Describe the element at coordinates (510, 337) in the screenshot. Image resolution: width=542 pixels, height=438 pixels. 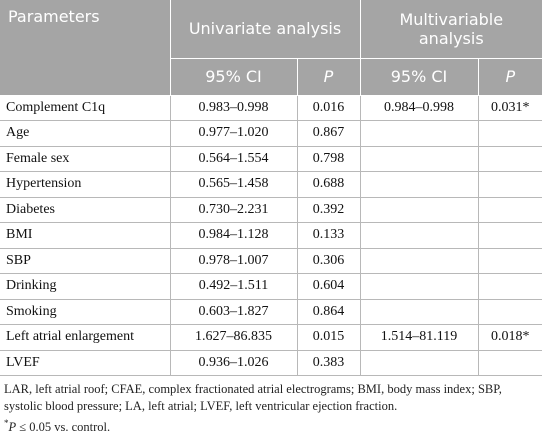
I see `table-cell: 0.018*` at that location.